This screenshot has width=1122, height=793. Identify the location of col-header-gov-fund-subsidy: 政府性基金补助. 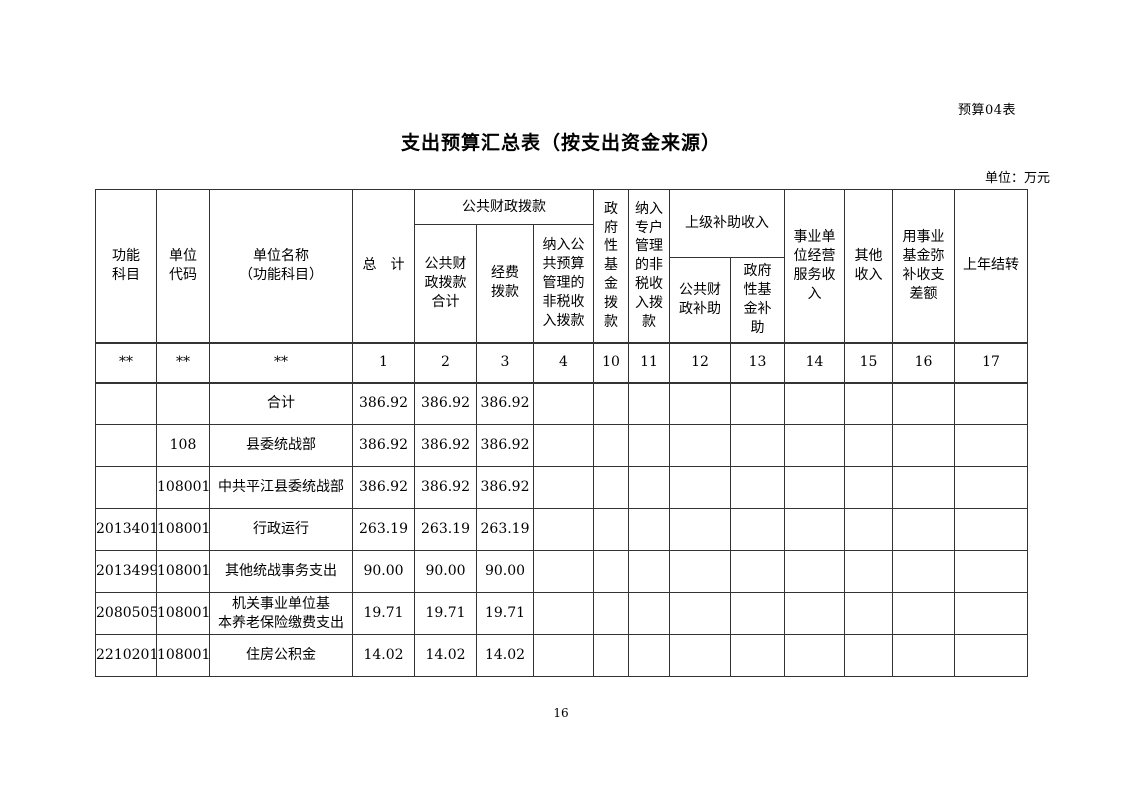
(758, 300).